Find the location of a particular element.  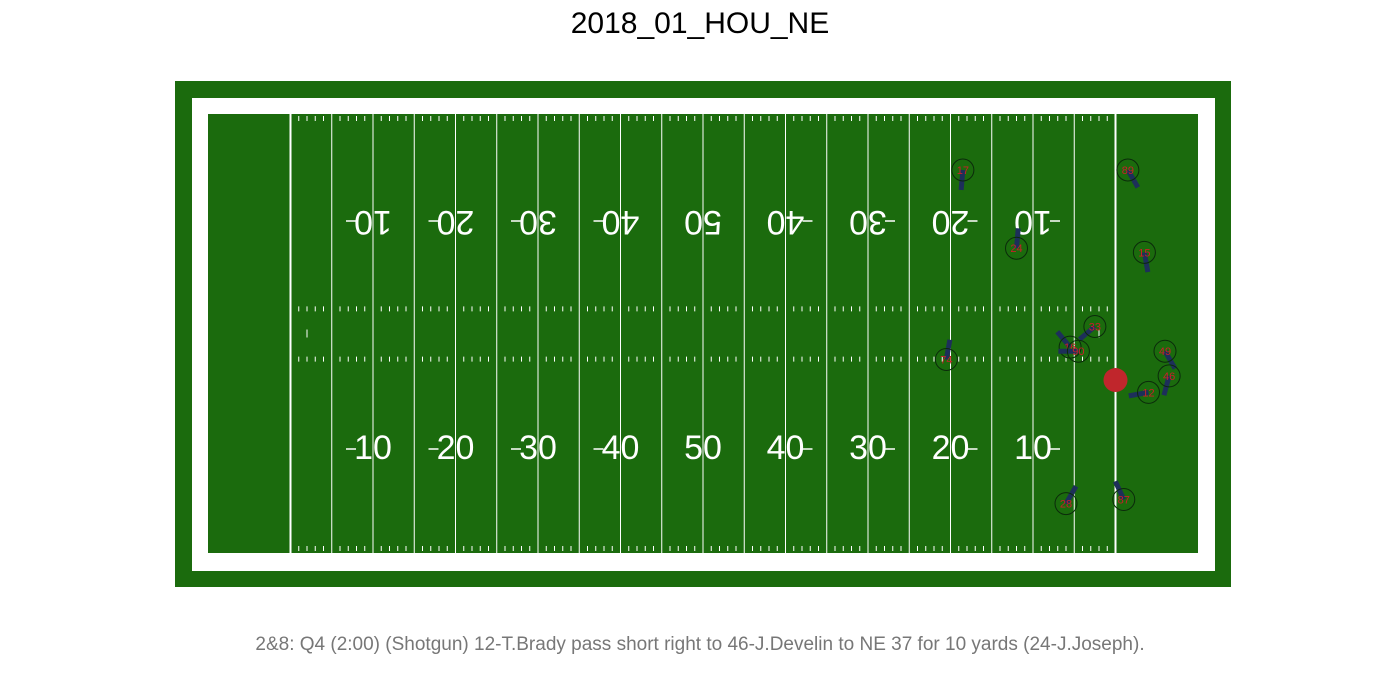

player-jersey-number: 89 is located at coordinates (1128, 171).